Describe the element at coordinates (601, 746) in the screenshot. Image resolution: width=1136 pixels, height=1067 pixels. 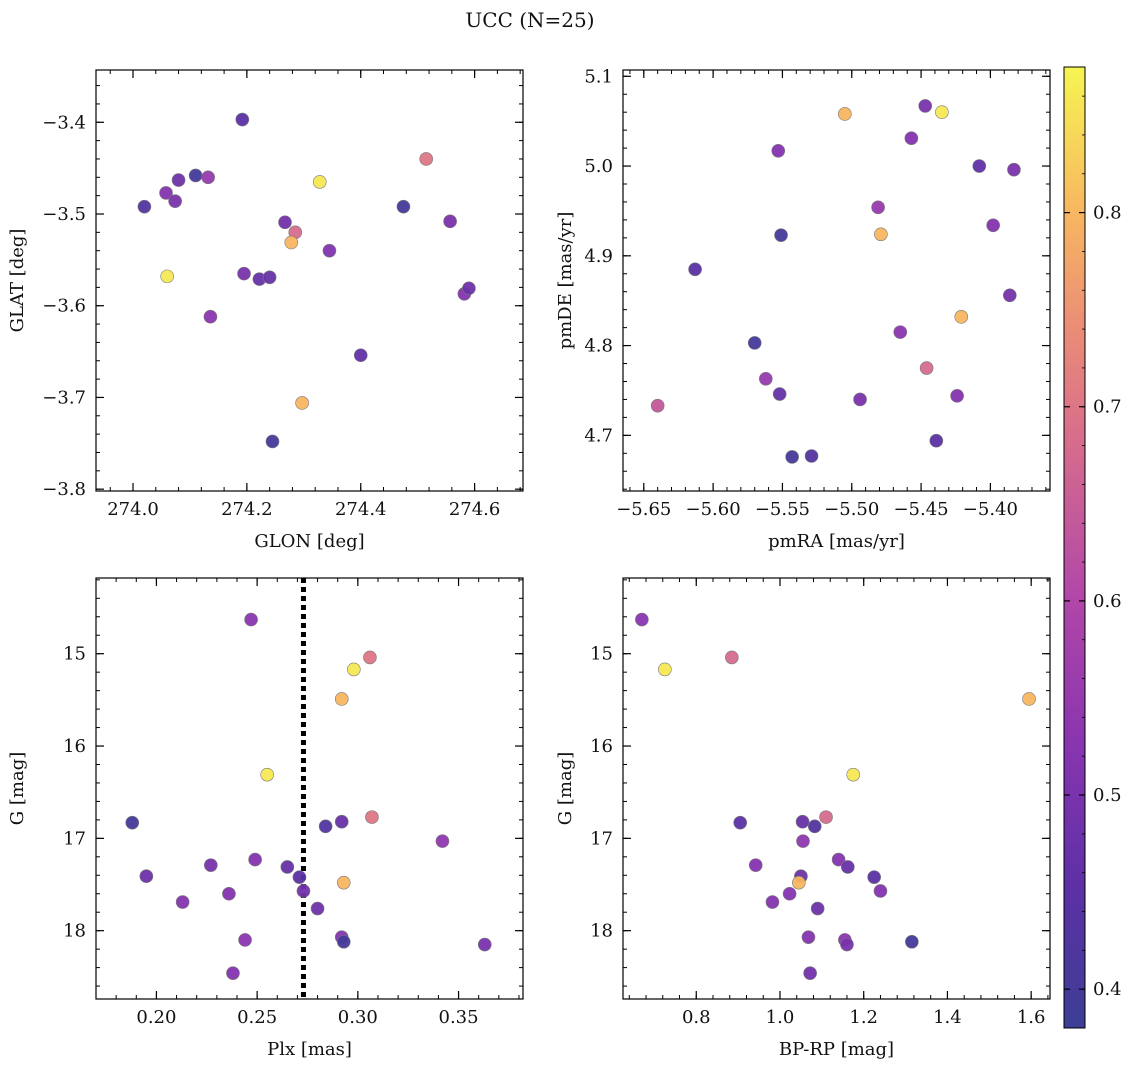
I see `y-tick-label: 16` at that location.